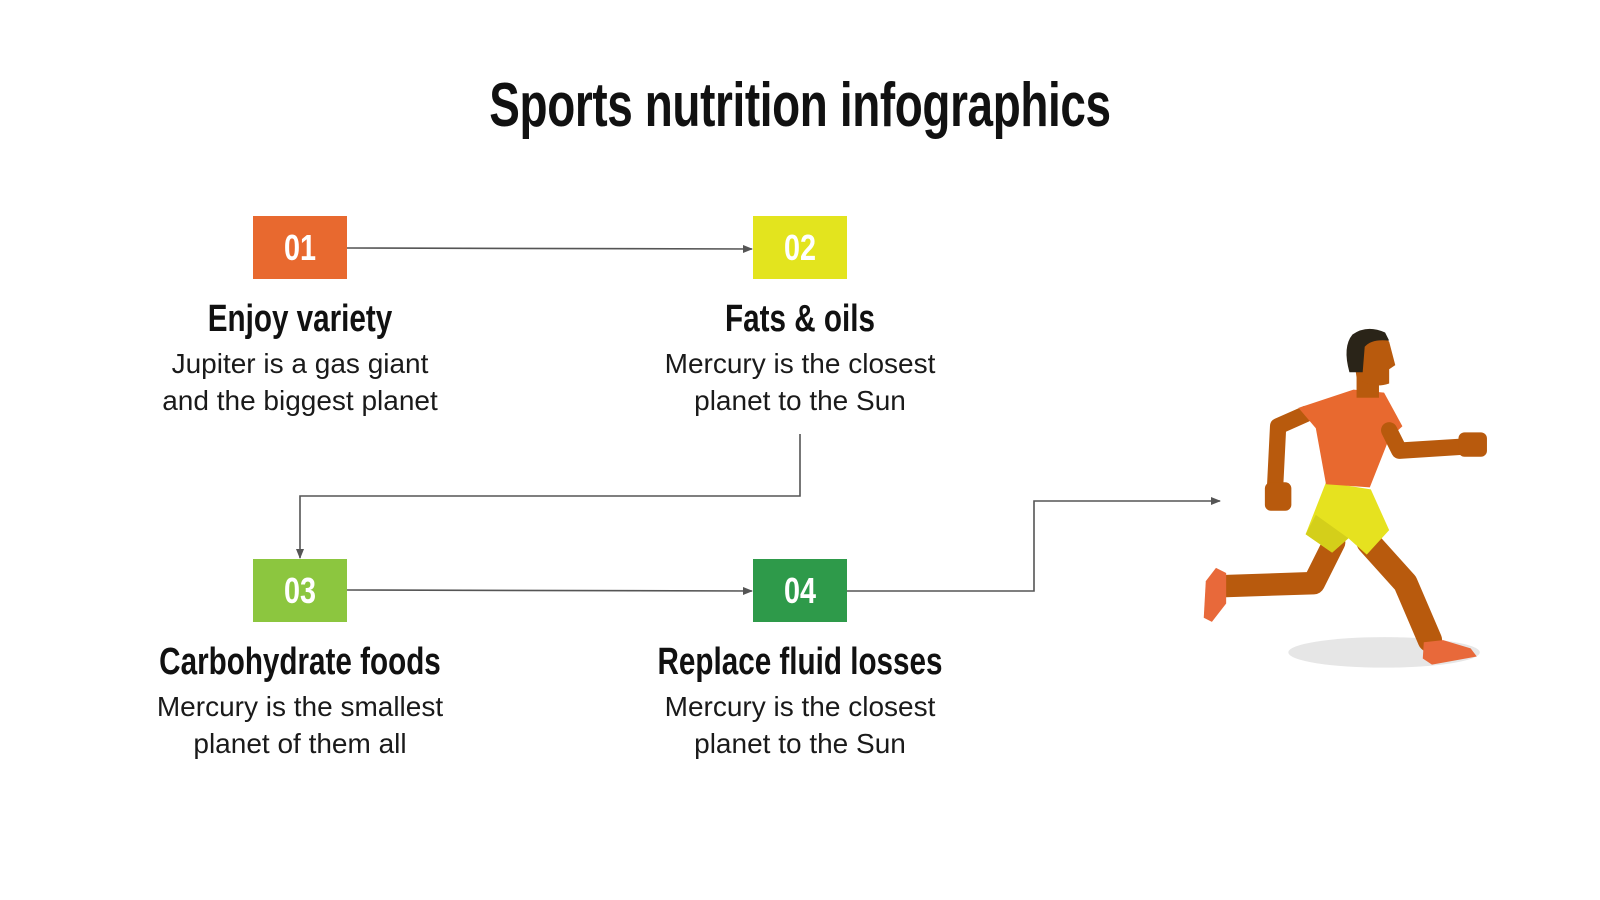  What do you see at coordinates (300, 662) in the screenshot?
I see `step-heading: Carbohydrate foods` at bounding box center [300, 662].